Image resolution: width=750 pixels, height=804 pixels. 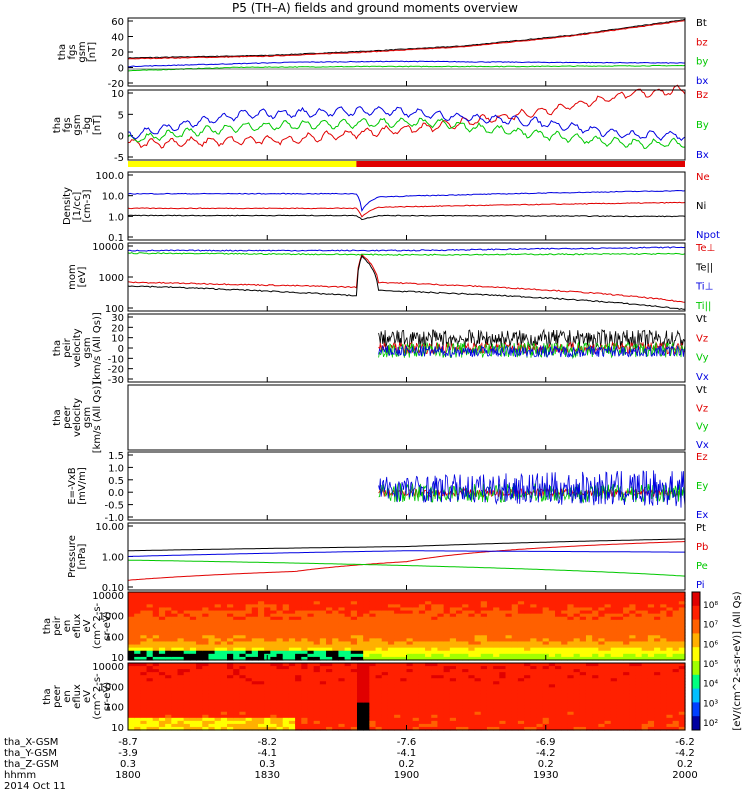 I want to click on electron-velocity-ylabel: peer, so click(x=67, y=417).